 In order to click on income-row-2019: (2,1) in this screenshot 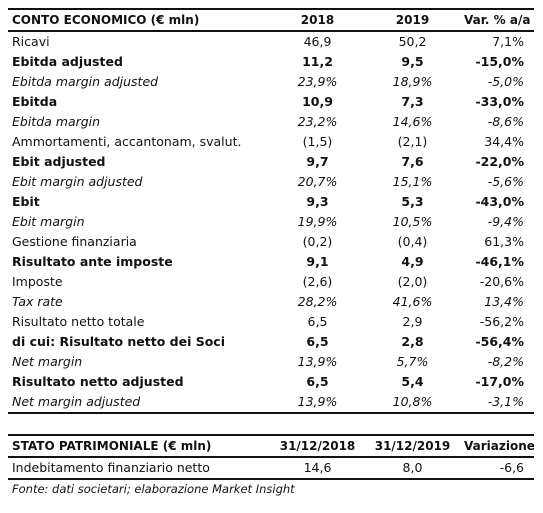, I will do `click(412, 141)`.